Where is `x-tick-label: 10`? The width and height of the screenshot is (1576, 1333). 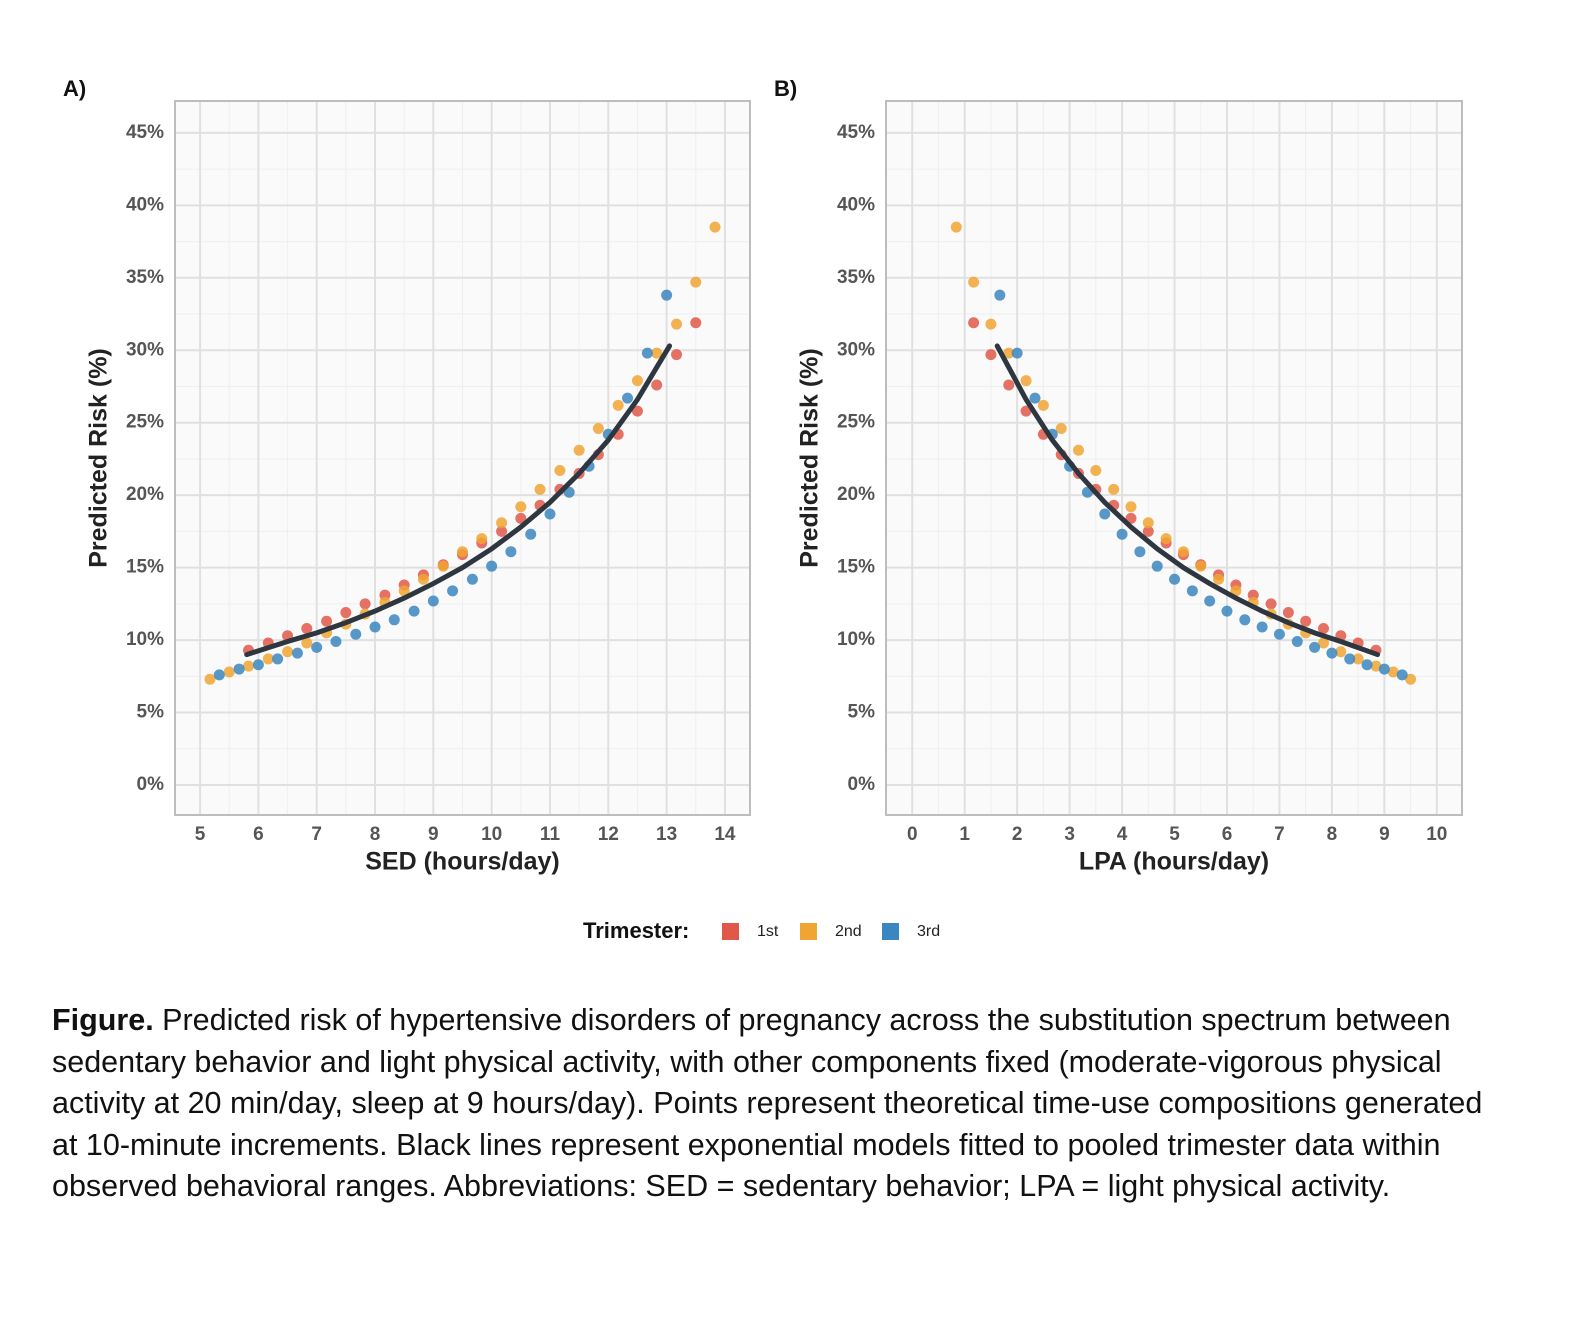
x-tick-label: 10 is located at coordinates (1436, 834).